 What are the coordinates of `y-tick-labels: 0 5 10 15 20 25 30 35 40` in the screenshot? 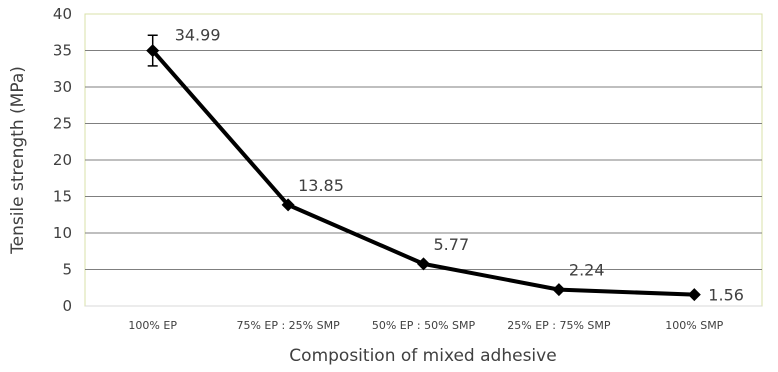 It's located at (62, 160).